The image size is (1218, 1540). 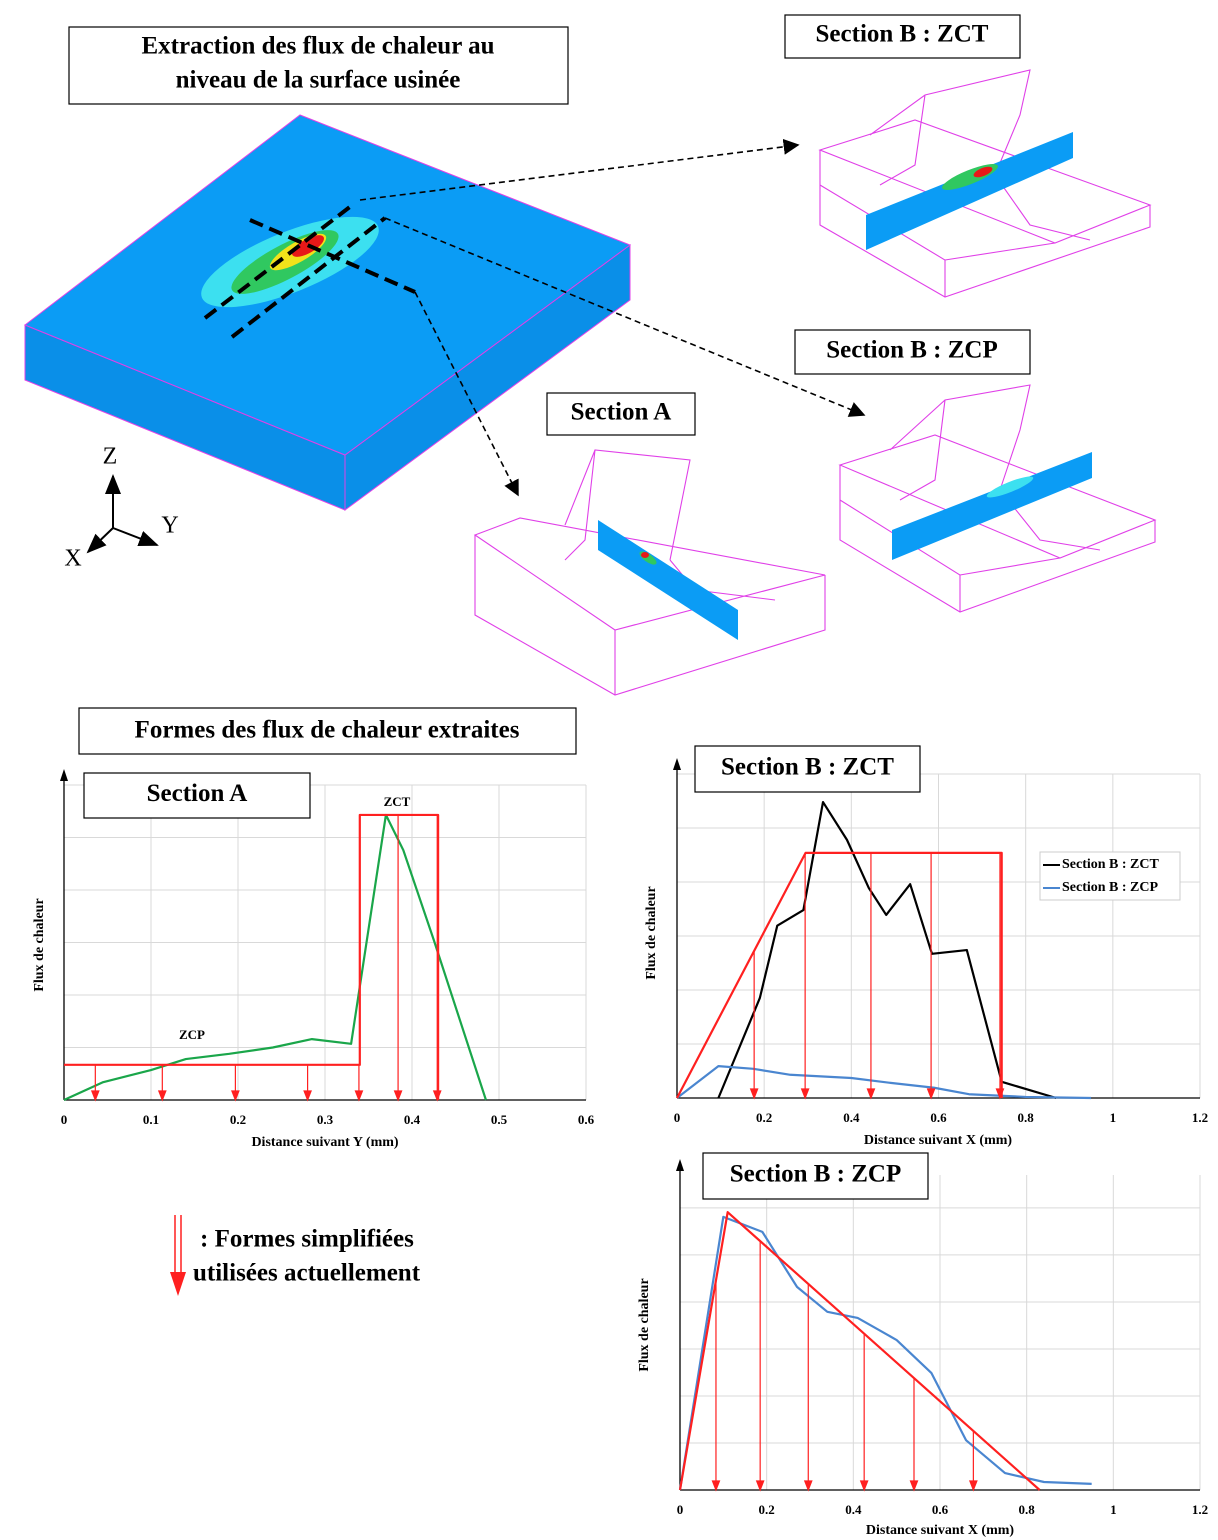 I want to click on figure-title: niveau de la surface usinée, so click(x=318, y=80).